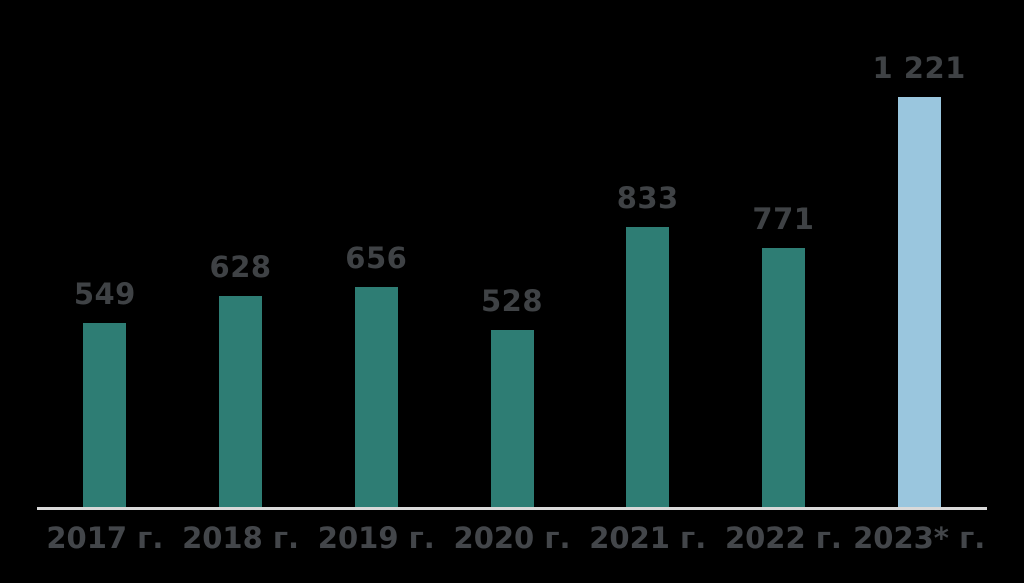 The height and width of the screenshot is (583, 1024). What do you see at coordinates (512, 301) in the screenshot?
I see `bar-value-label: 528` at bounding box center [512, 301].